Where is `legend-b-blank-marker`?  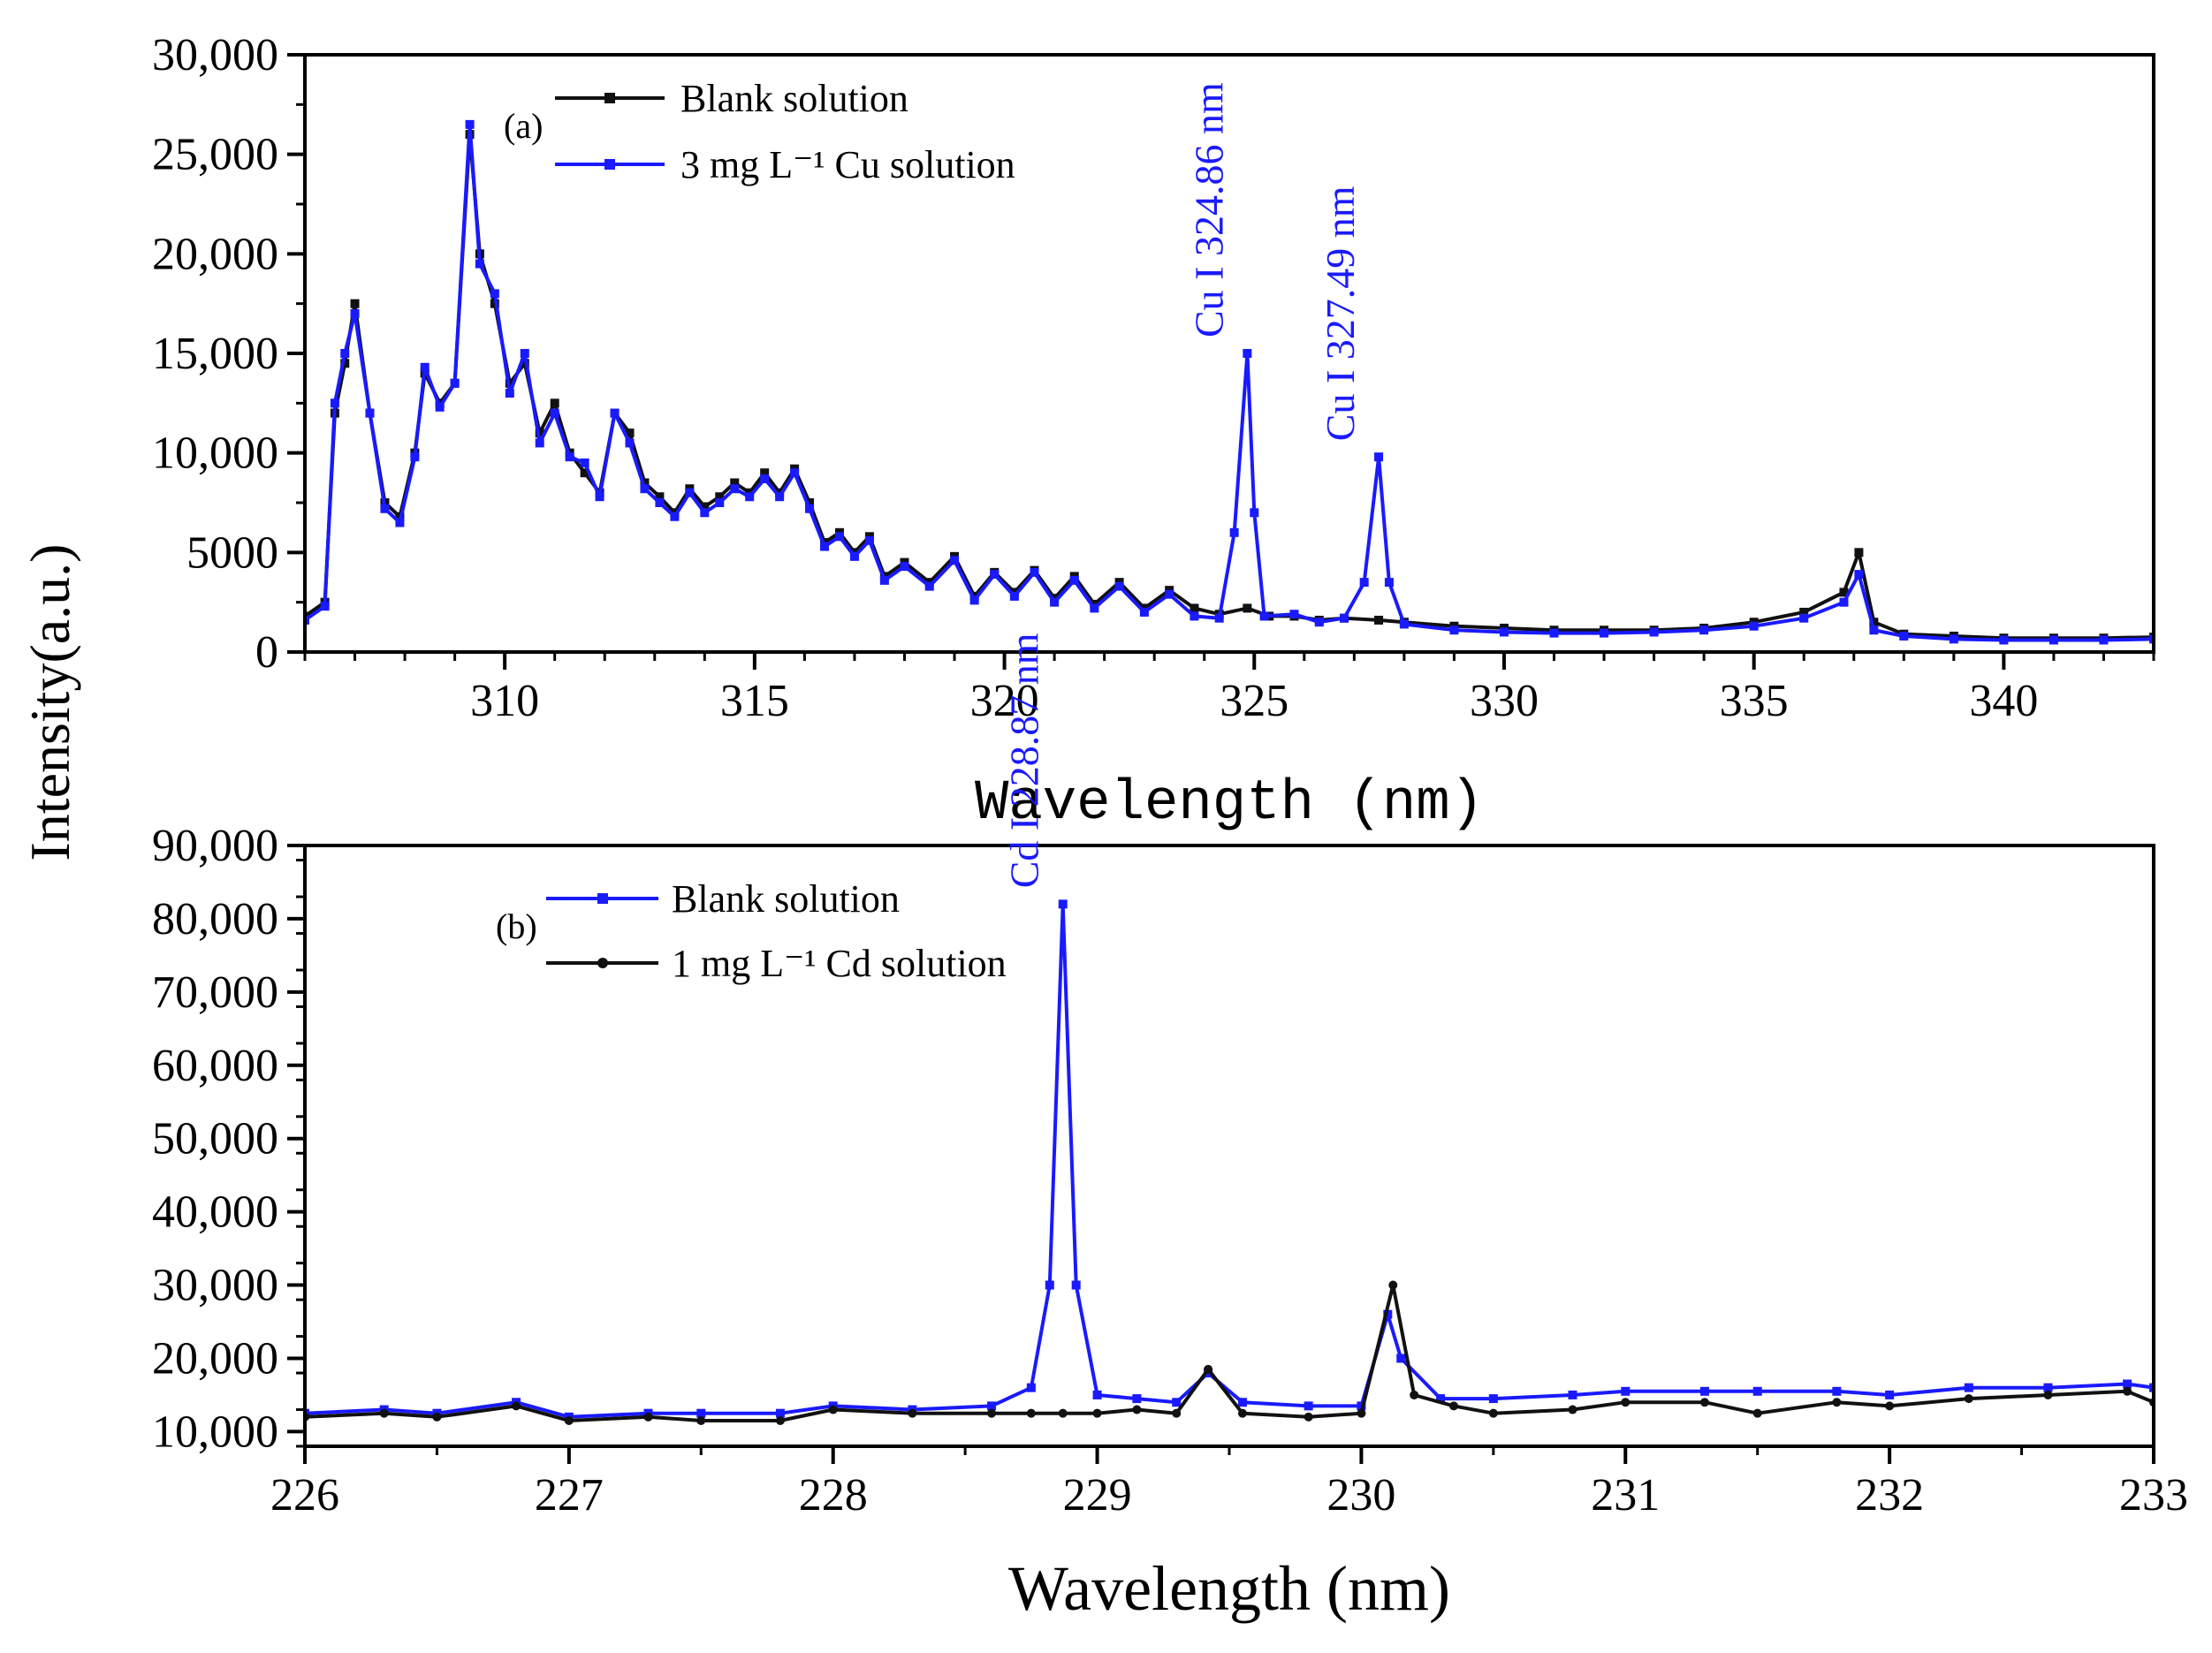 legend-b-blank-marker is located at coordinates (603, 899).